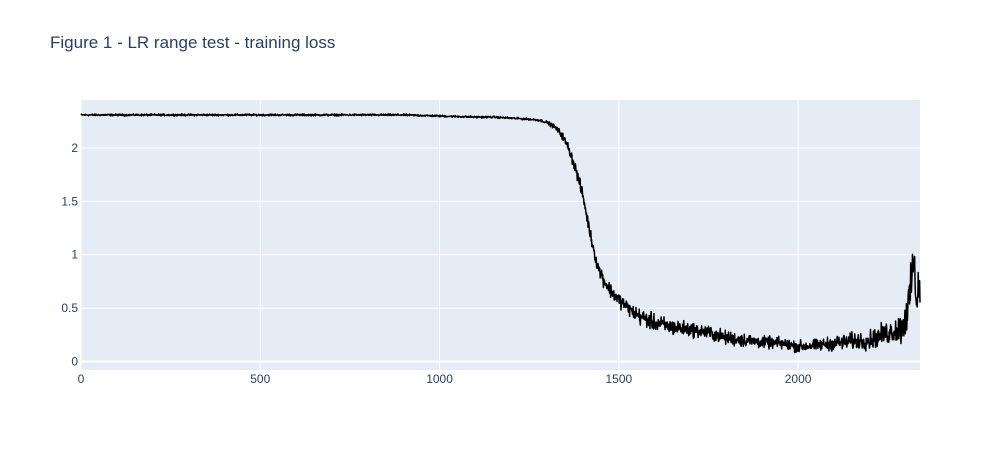  Describe the element at coordinates (798, 379) in the screenshot. I see `x-tick-label: 2000` at that location.